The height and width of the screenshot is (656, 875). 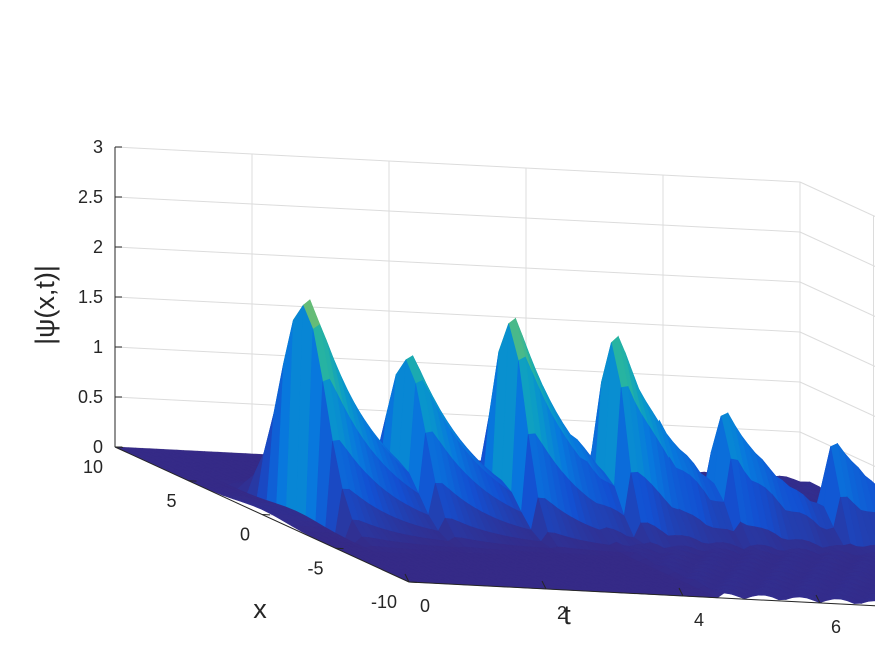 What do you see at coordinates (315, 568) in the screenshot?
I see `x-tick-label: -5` at bounding box center [315, 568].